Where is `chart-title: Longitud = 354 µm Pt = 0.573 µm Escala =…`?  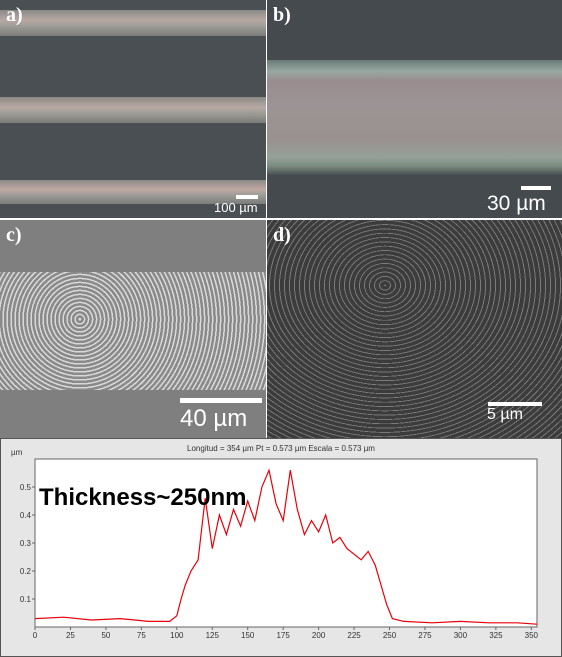 chart-title: Longitud = 354 µm Pt = 0.573 µm Escala =… is located at coordinates (281, 448).